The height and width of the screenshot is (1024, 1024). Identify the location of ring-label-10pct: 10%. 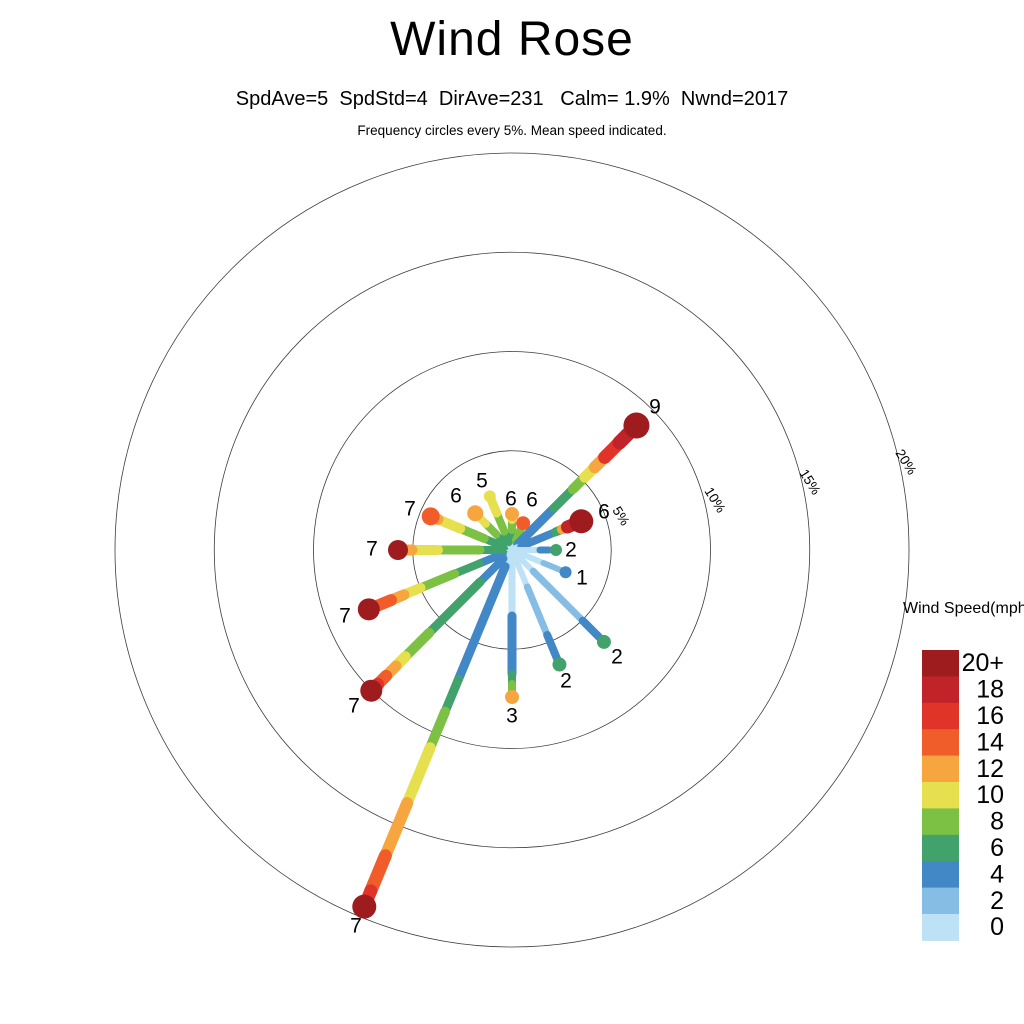
(714, 500).